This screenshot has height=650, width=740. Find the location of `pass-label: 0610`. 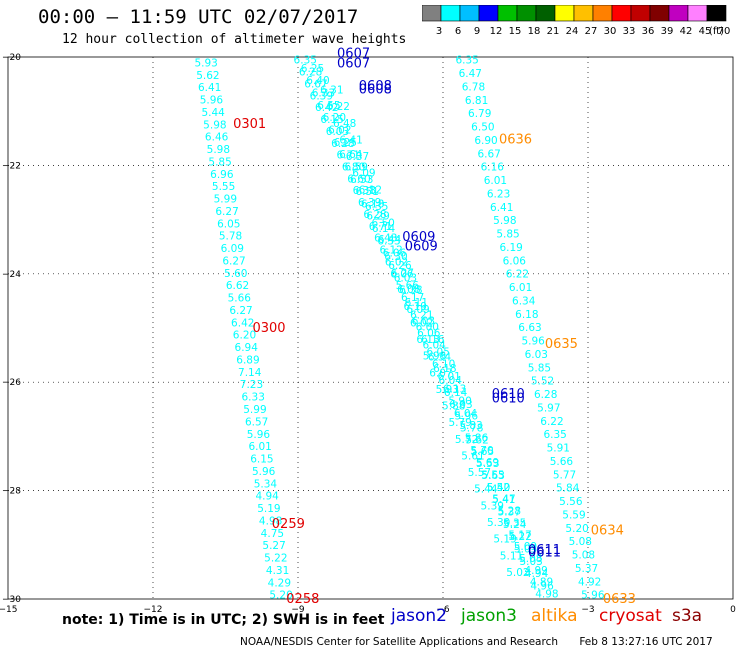

pass-label: 0610 is located at coordinates (508, 394).